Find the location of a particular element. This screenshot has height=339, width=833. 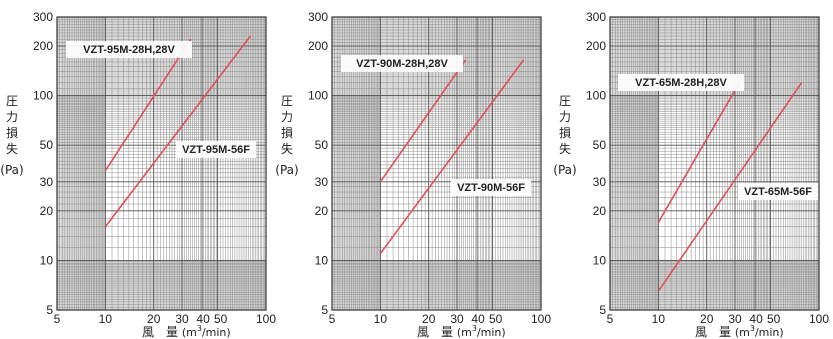

series-label: VZT-90M-56F is located at coordinates (491, 188).